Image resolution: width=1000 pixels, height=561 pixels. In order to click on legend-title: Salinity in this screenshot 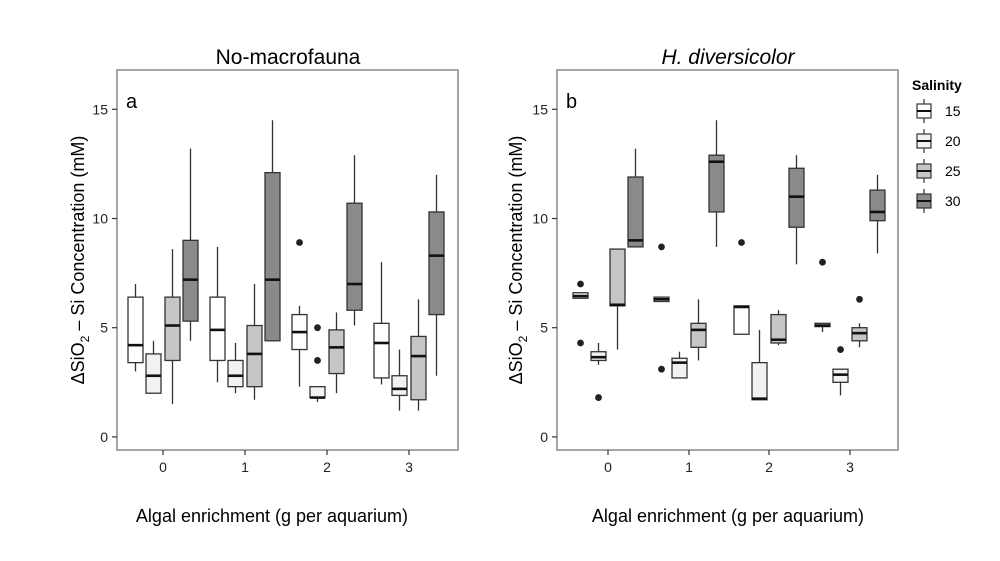, I will do `click(937, 85)`.